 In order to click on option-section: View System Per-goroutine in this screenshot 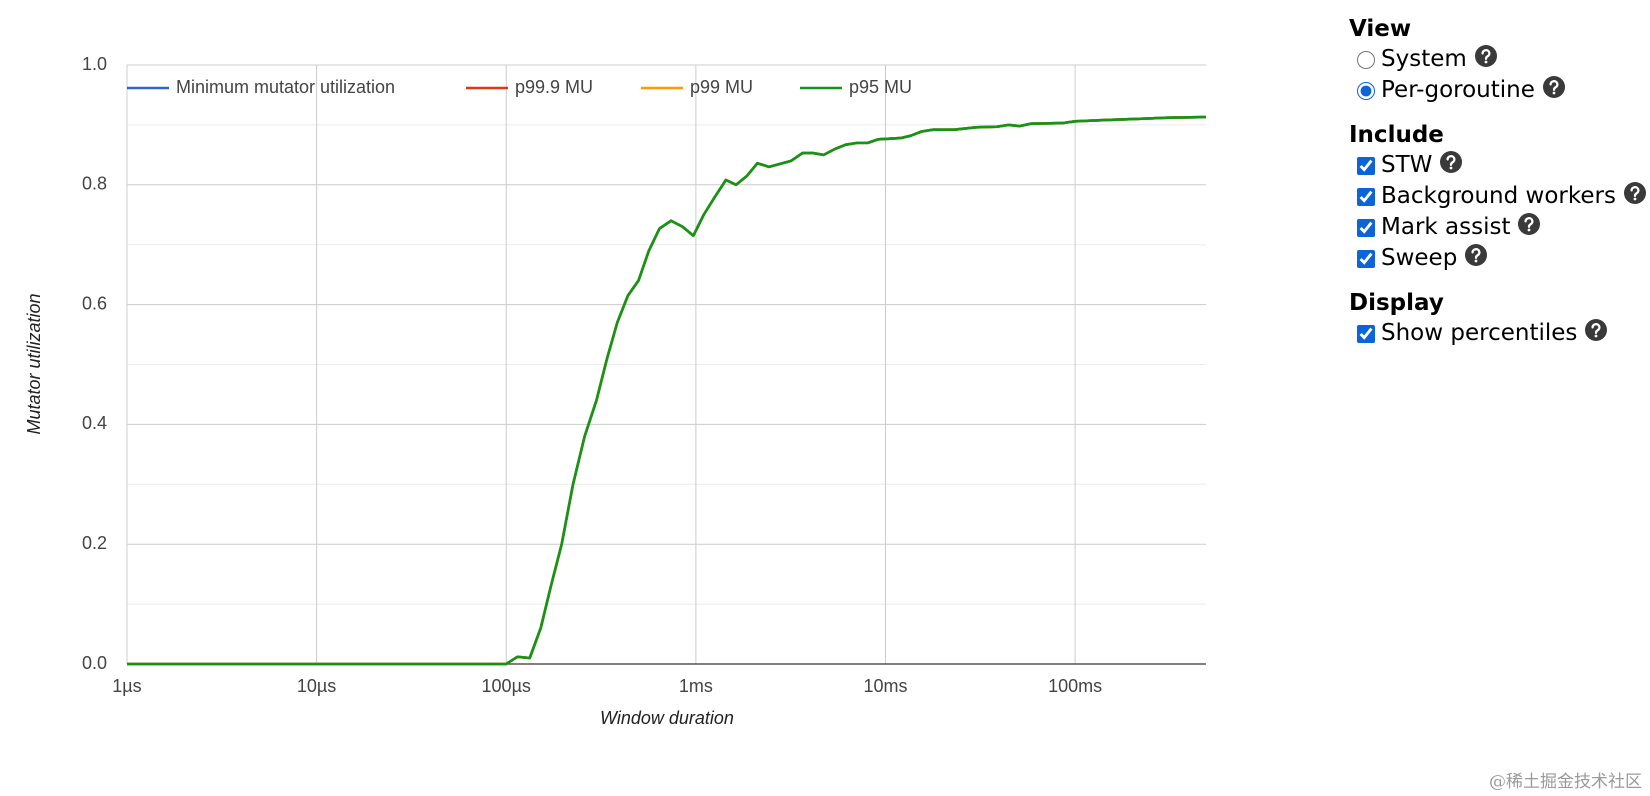, I will do `click(1499, 60)`.